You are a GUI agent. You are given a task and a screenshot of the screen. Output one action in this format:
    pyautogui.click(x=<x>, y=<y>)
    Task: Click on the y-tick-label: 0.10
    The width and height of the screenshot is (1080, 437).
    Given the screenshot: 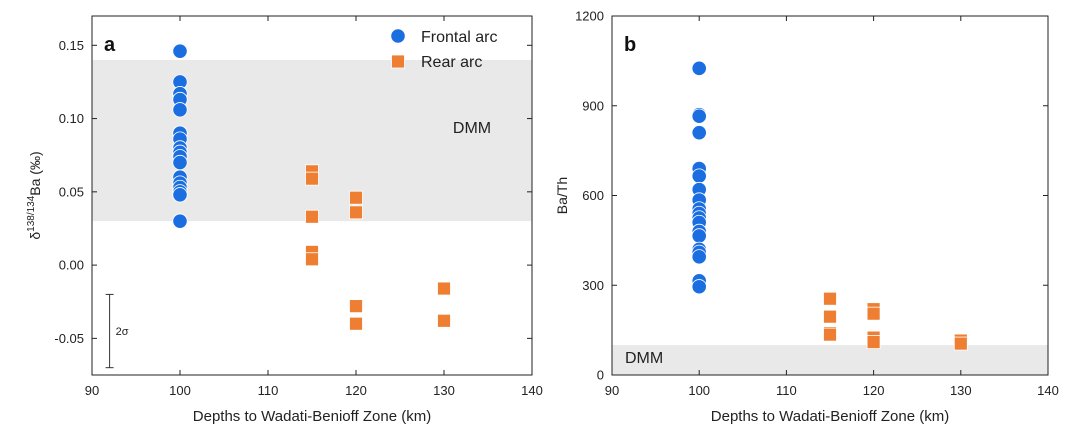 What is the action you would take?
    pyautogui.click(x=71, y=118)
    